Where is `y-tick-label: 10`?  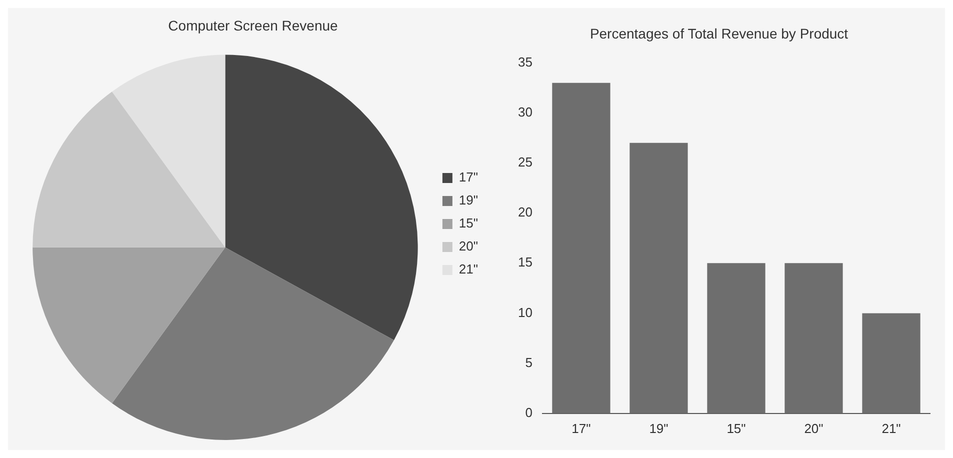
y-tick-label: 10 is located at coordinates (525, 312).